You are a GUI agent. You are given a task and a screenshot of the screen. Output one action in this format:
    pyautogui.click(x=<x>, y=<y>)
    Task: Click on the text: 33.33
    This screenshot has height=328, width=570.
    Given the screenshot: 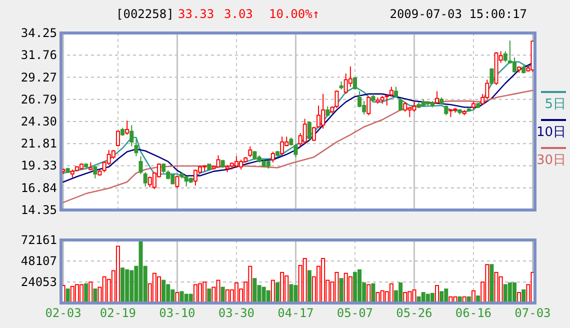 What is the action you would take?
    pyautogui.click(x=196, y=14)
    